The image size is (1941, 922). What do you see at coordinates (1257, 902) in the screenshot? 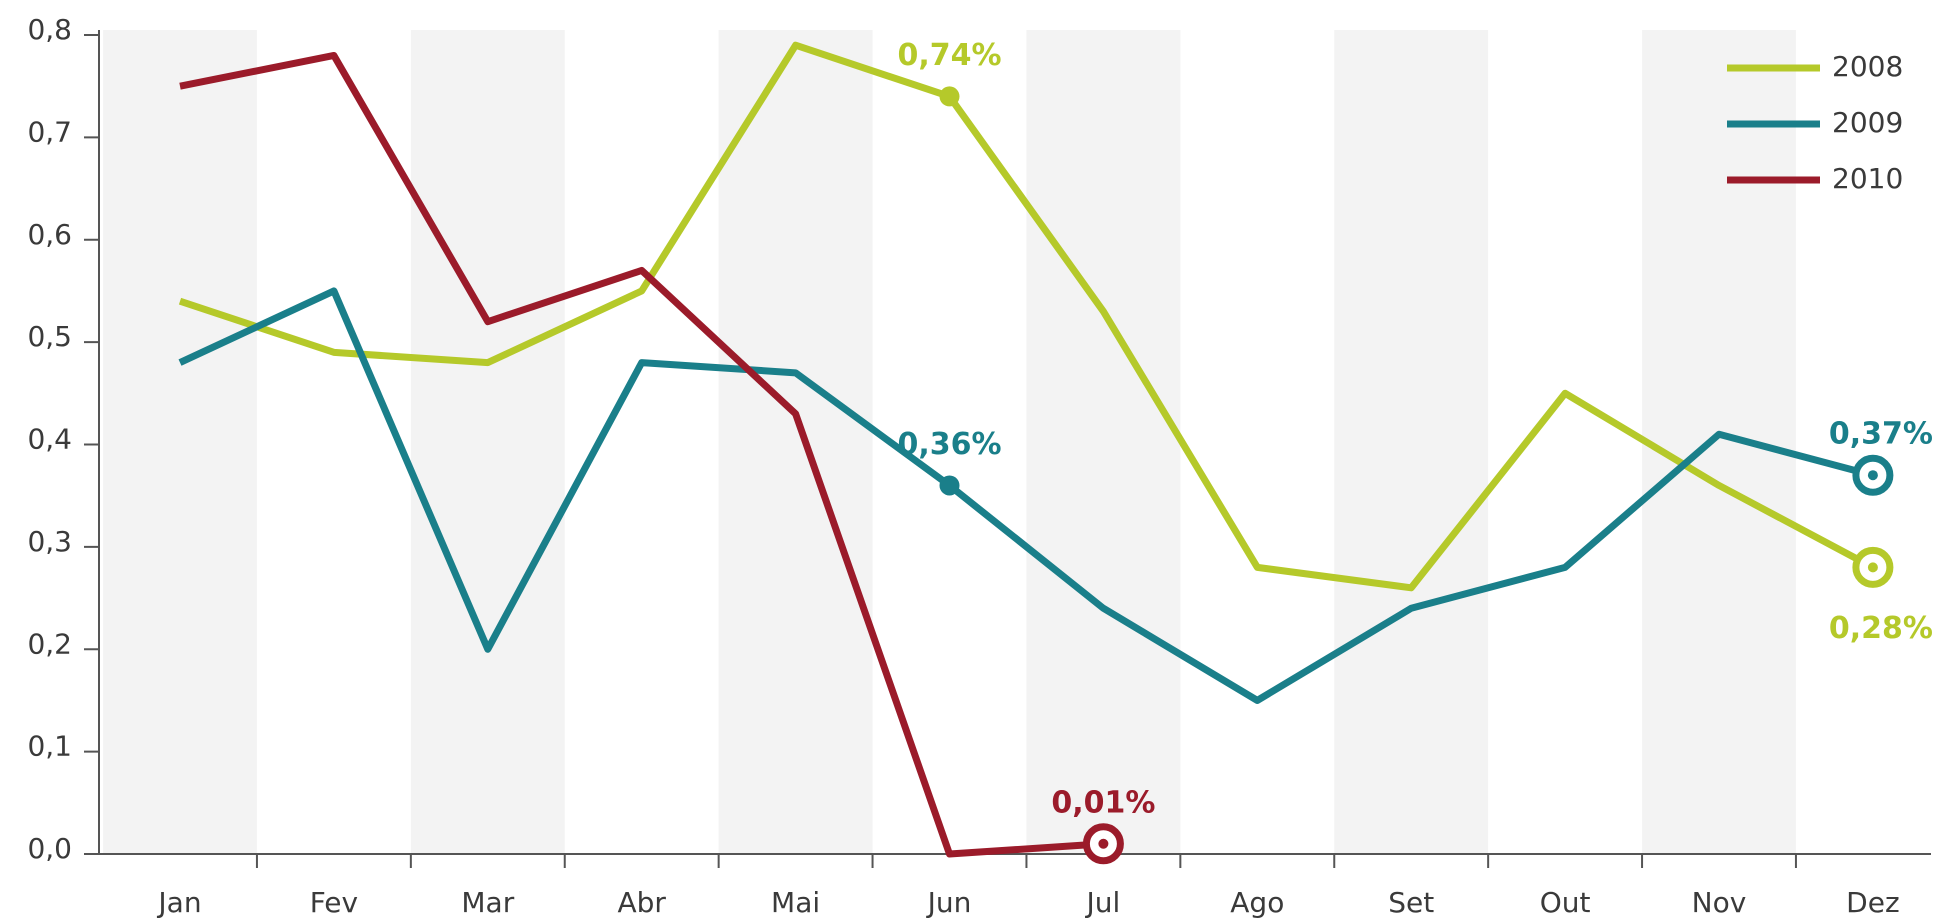
I see `x-tick-label: Ago` at bounding box center [1257, 902].